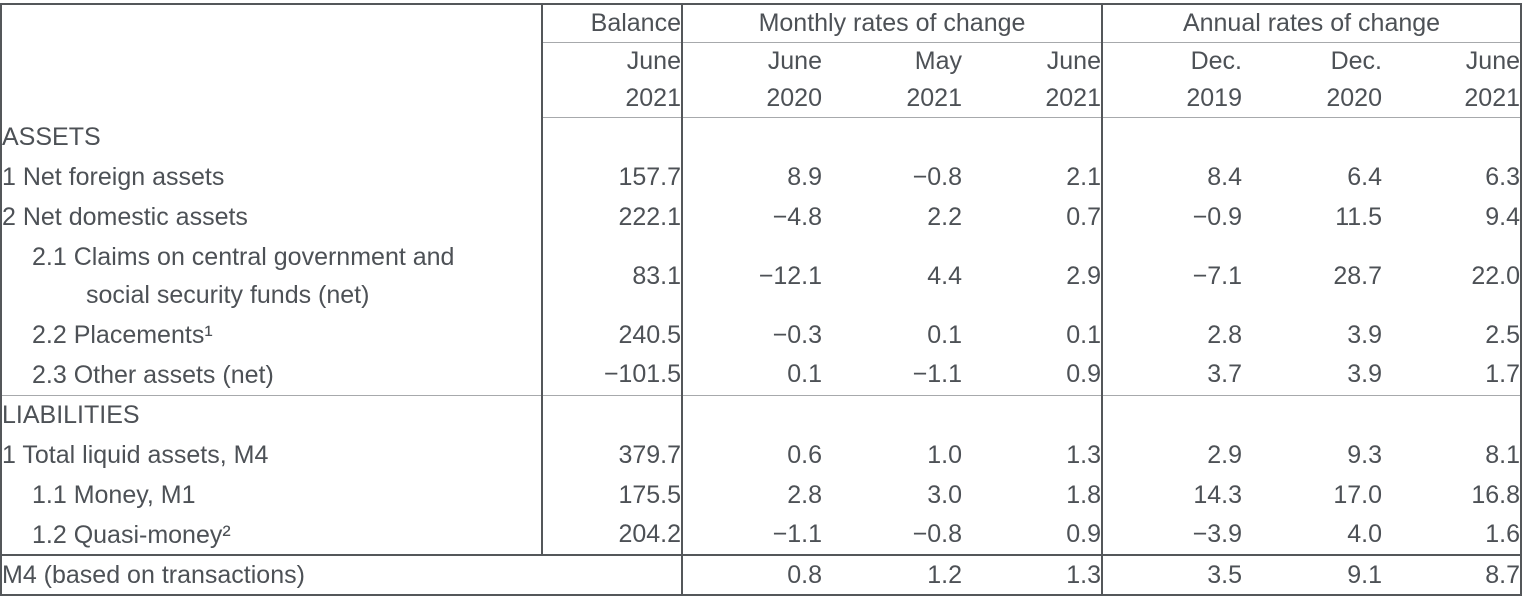  I want to click on annual-period-dec2019-header: Dec. 2019, so click(1171, 80).